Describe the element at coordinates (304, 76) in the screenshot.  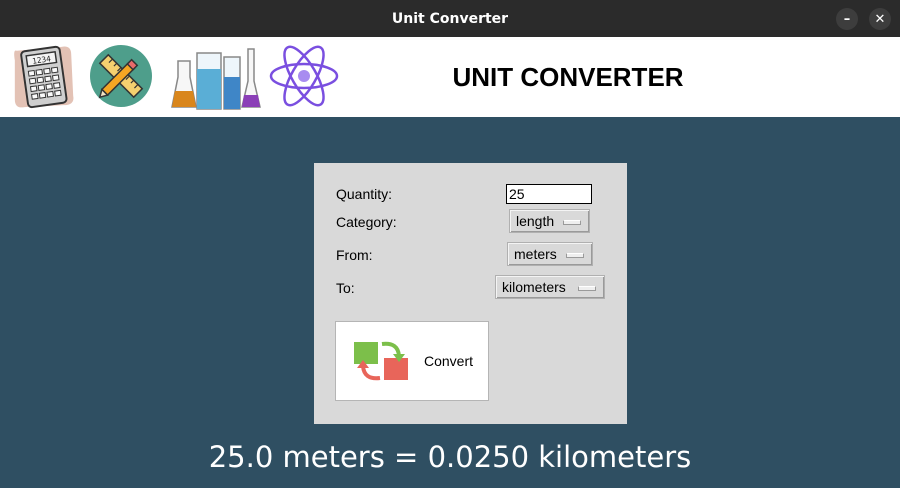
I see `atom-icon` at that location.